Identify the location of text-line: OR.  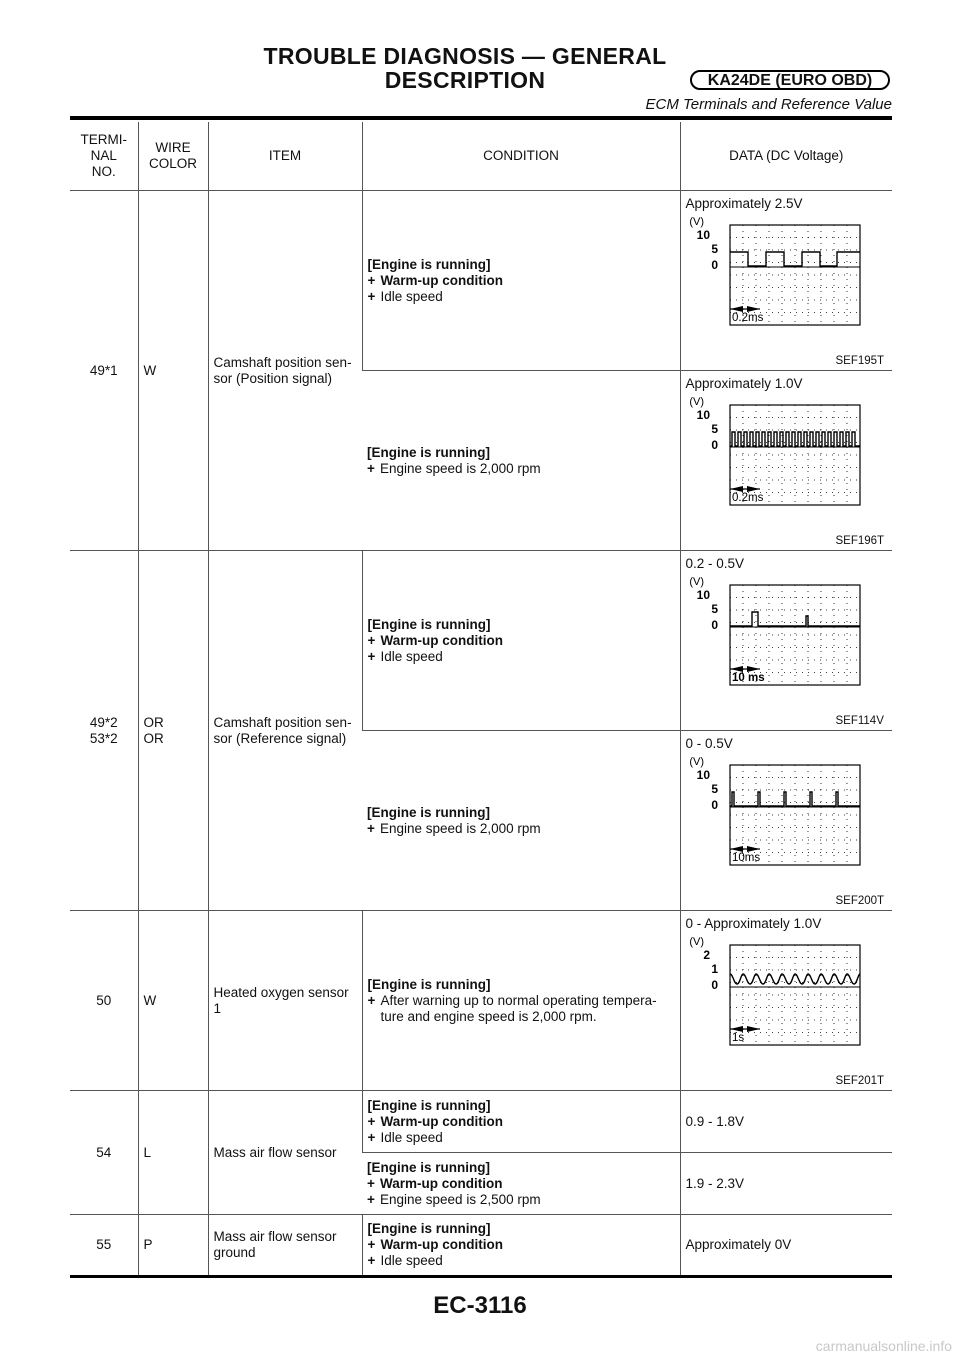
(153, 738).